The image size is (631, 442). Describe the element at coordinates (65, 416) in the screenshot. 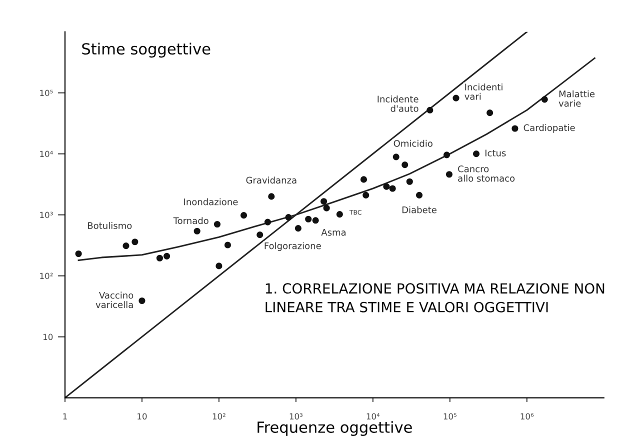

I see `x-tick-label: 1` at that location.